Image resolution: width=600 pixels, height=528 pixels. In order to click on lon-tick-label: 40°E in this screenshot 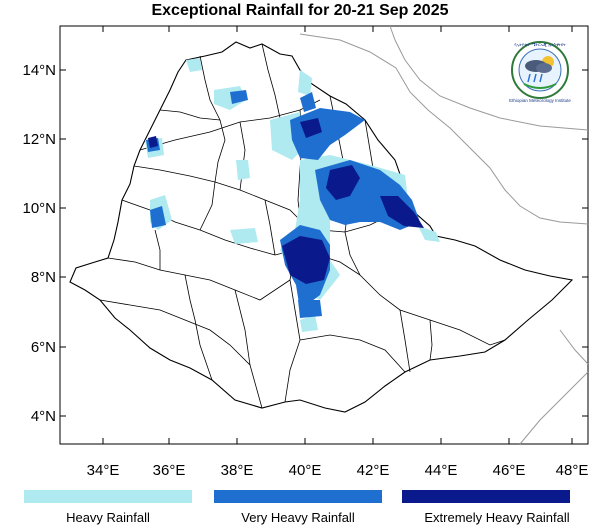, I will do `click(305, 470)`.